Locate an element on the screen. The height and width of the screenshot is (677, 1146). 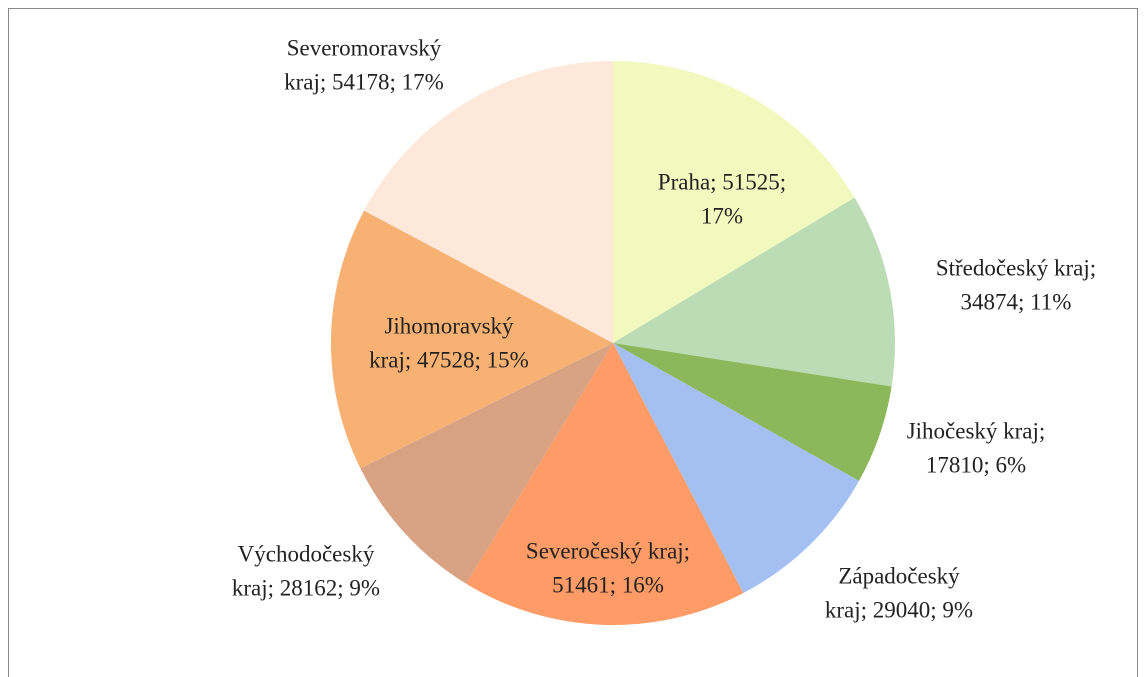
data-label: Severočeský kraj; is located at coordinates (608, 550).